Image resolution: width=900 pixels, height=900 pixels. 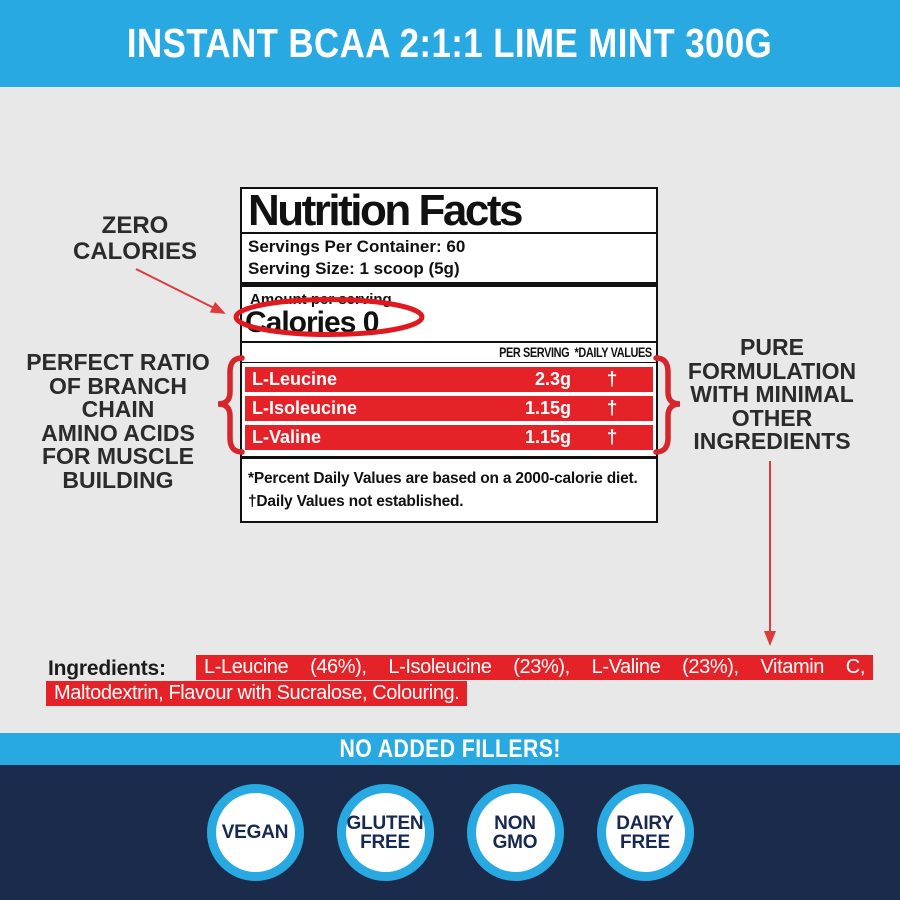 I want to click on badge-line: VEGAN, so click(x=255, y=832).